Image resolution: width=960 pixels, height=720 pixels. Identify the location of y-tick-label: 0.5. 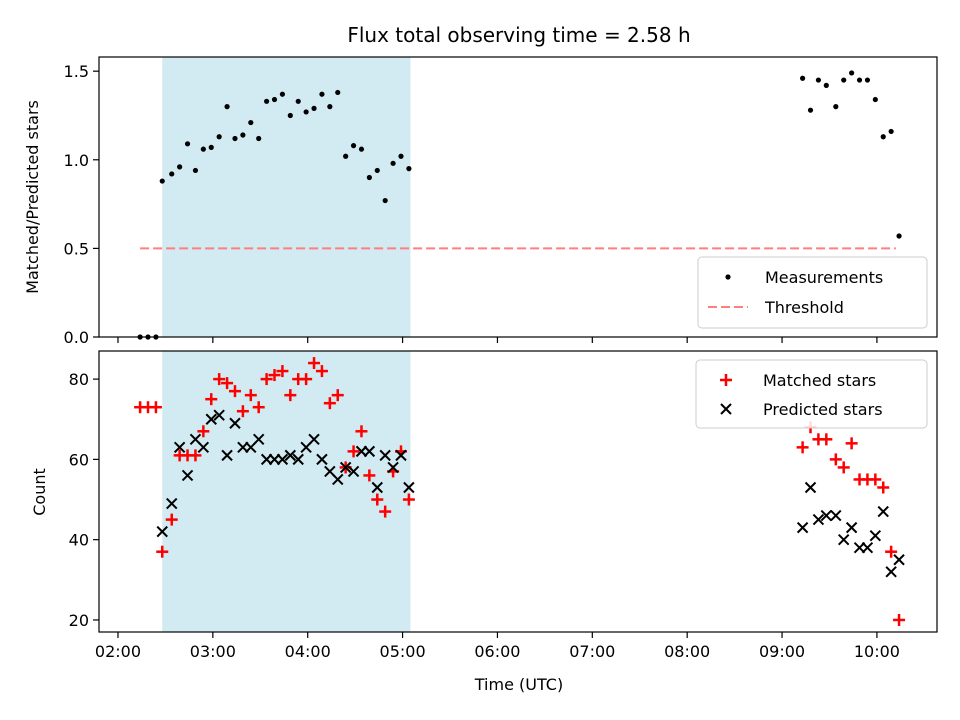
(76, 248).